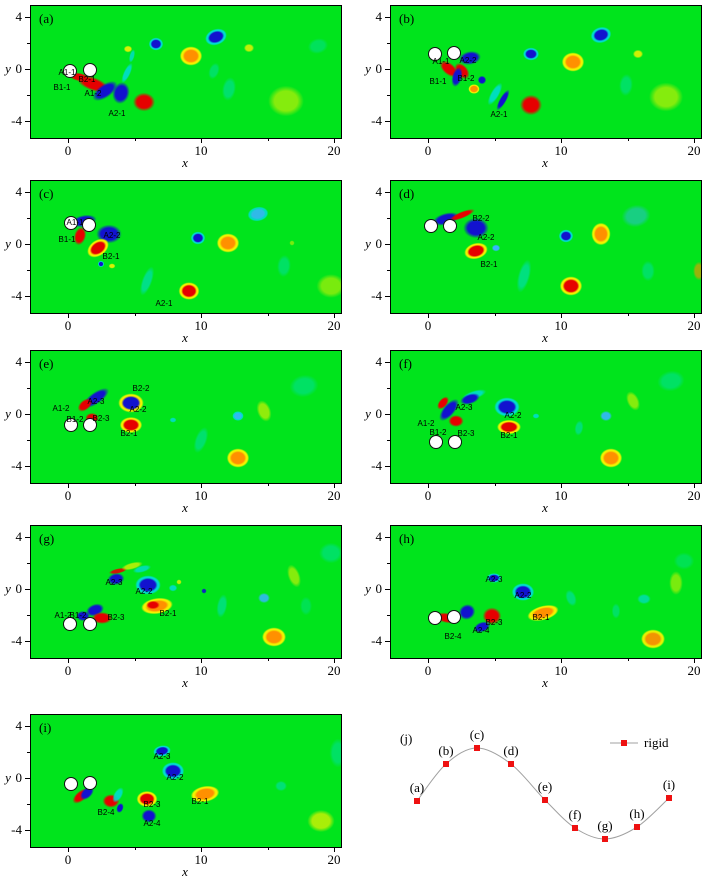 Image resolution: width=720 pixels, height=879 pixels. What do you see at coordinates (453, 636) in the screenshot?
I see `vortex-label: B2-4` at bounding box center [453, 636].